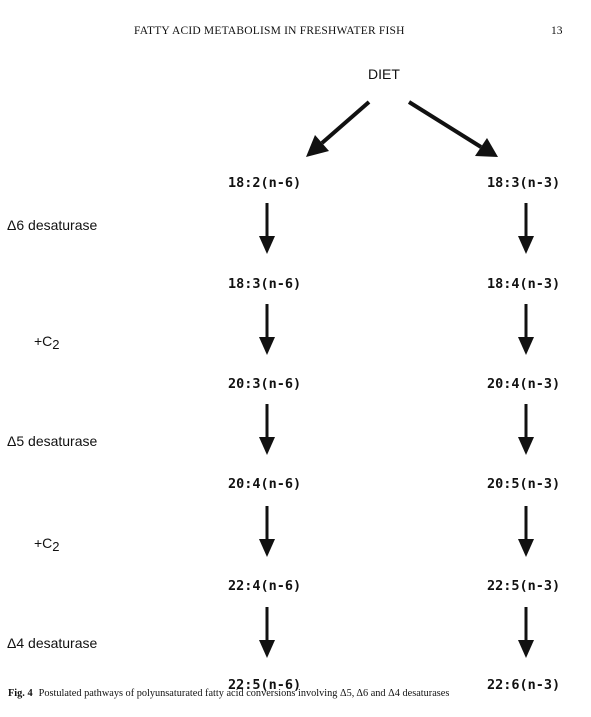 The width and height of the screenshot is (591, 717). I want to click on n3-acid-4: 22:5(n-3), so click(524, 586).